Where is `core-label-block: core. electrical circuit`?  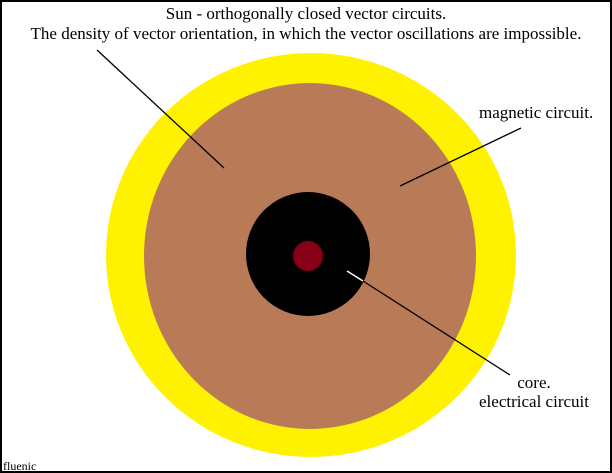
core-label-block: core. electrical circuit is located at coordinates (534, 392).